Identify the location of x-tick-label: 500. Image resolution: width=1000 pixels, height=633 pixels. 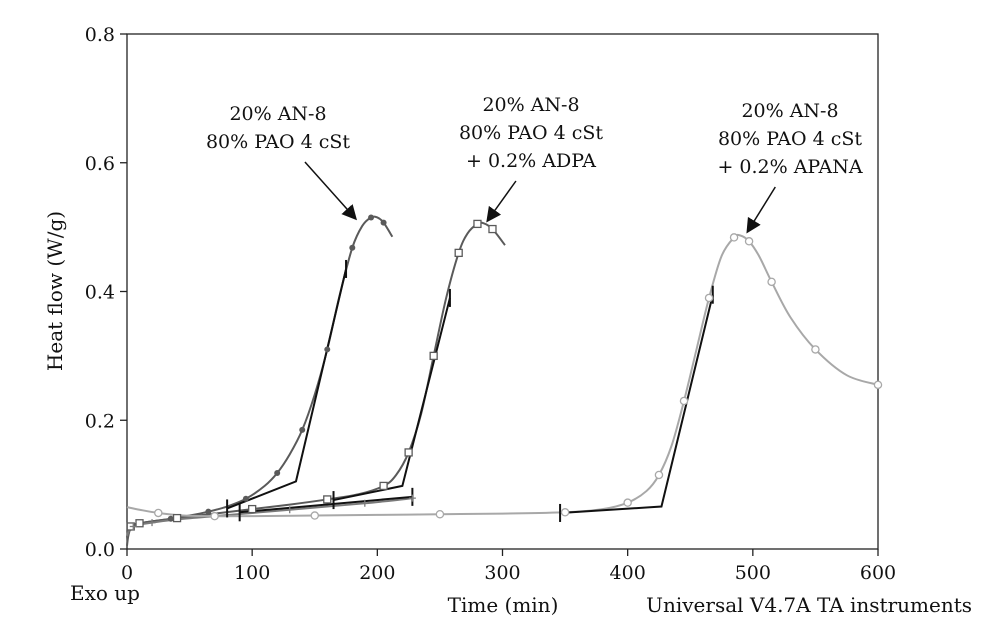
(753, 573).